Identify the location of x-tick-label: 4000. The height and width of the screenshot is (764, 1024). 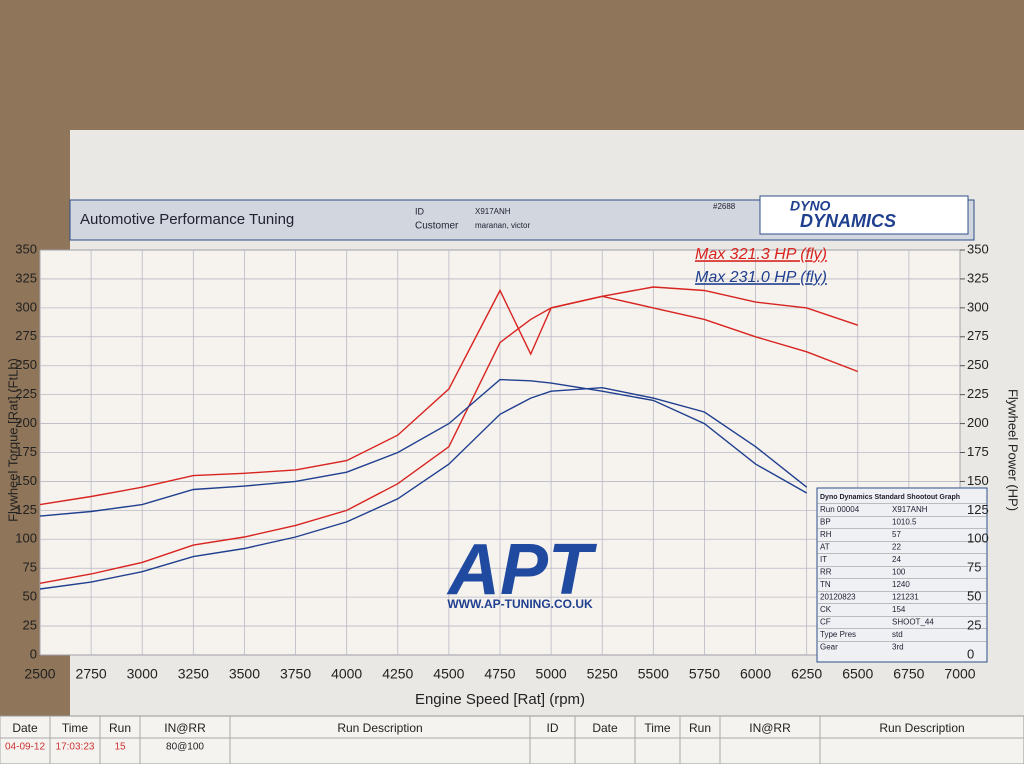
(346, 674).